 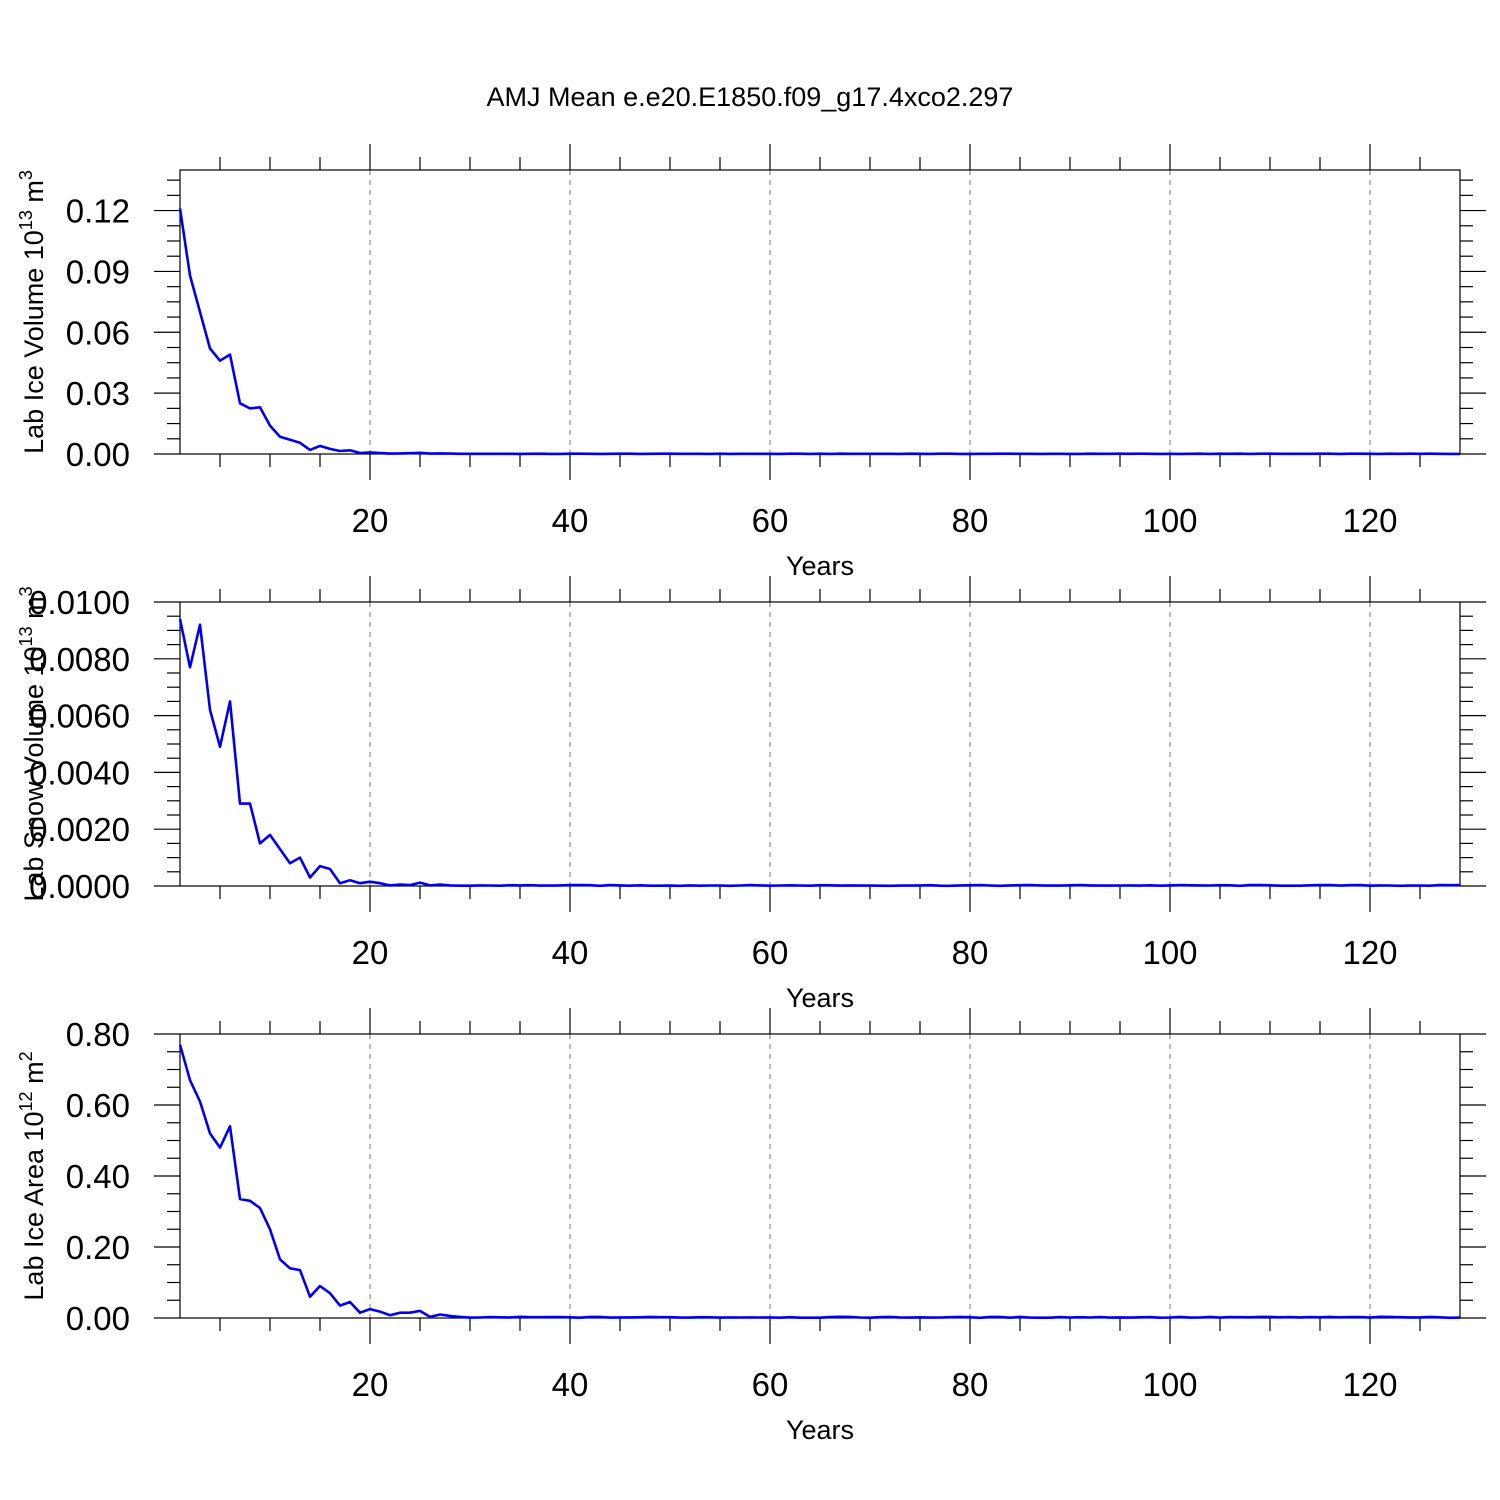 What do you see at coordinates (98, 332) in the screenshot?
I see `y-tick-label: 0.06` at bounding box center [98, 332].